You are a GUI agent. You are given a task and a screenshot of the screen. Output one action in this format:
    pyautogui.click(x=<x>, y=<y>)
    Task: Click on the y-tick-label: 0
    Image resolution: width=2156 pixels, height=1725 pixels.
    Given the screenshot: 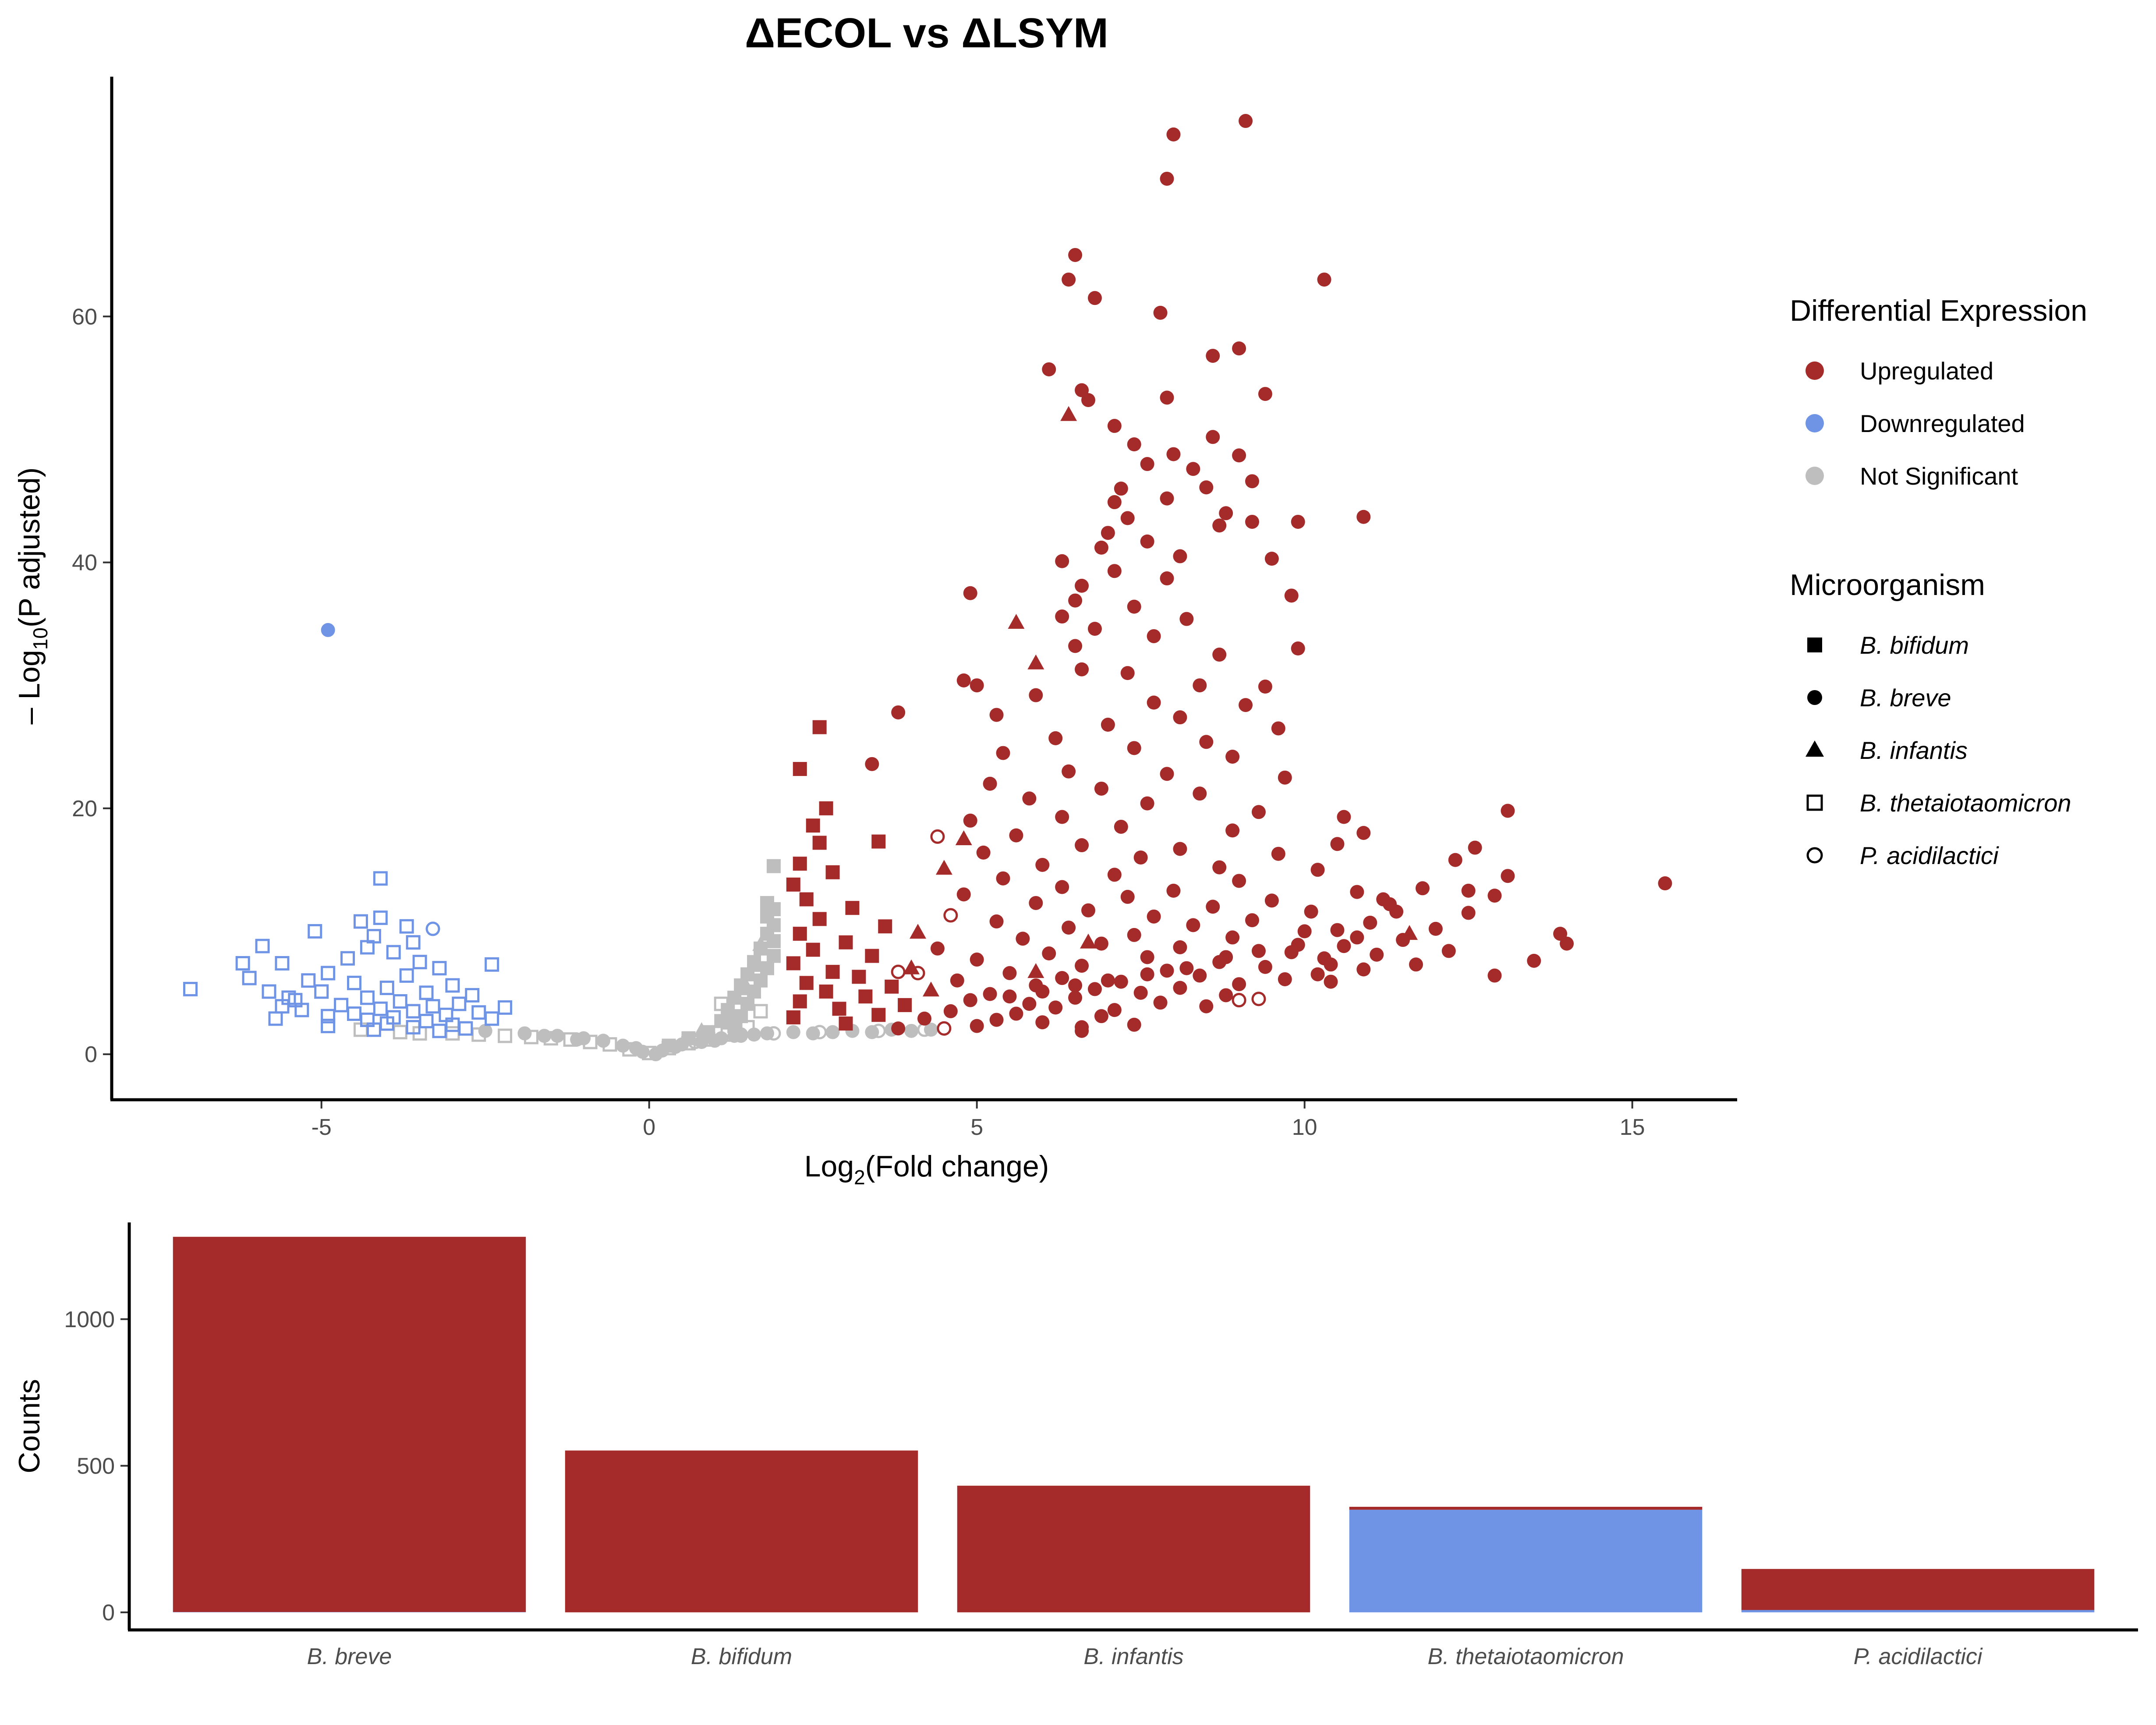 What is the action you would take?
    pyautogui.click(x=91, y=1054)
    